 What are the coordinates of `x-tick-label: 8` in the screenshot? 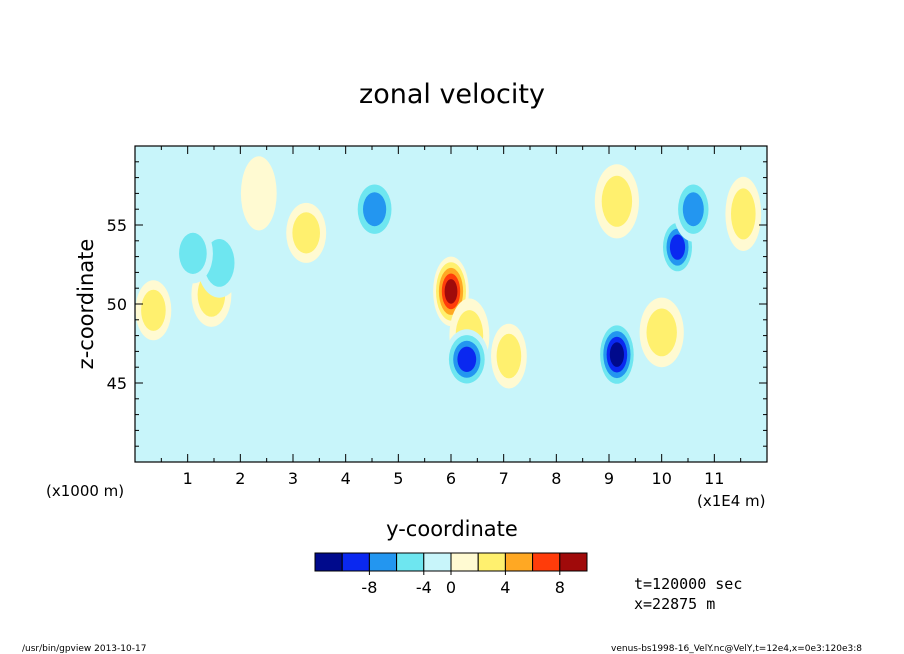 It's located at (556, 478).